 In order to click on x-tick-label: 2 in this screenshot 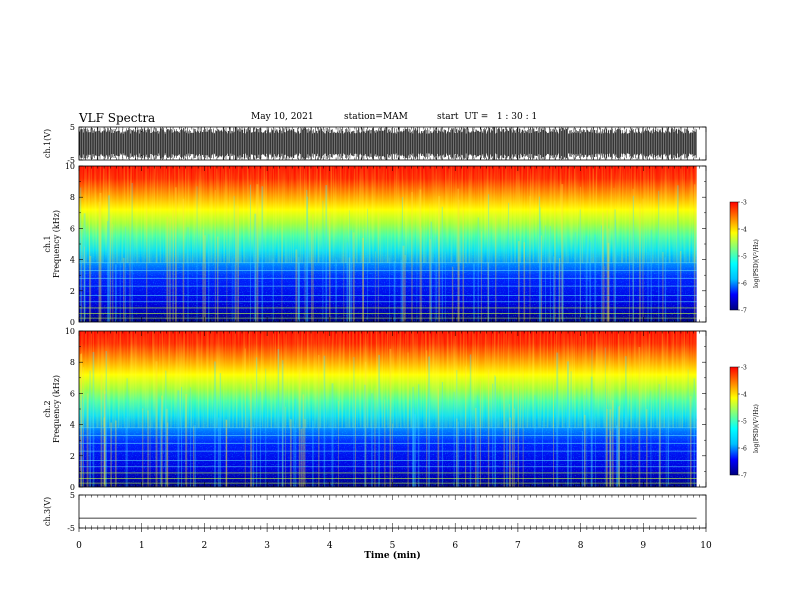, I will do `click(205, 546)`.